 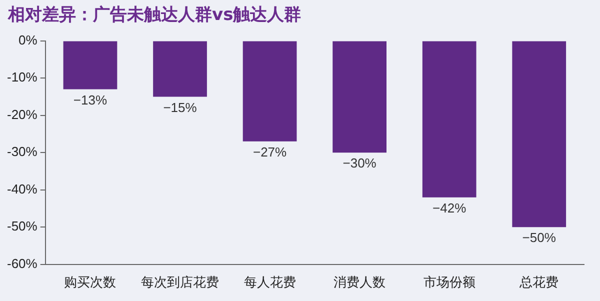 What do you see at coordinates (359, 163) in the screenshot?
I see `data-label: −30%` at bounding box center [359, 163].